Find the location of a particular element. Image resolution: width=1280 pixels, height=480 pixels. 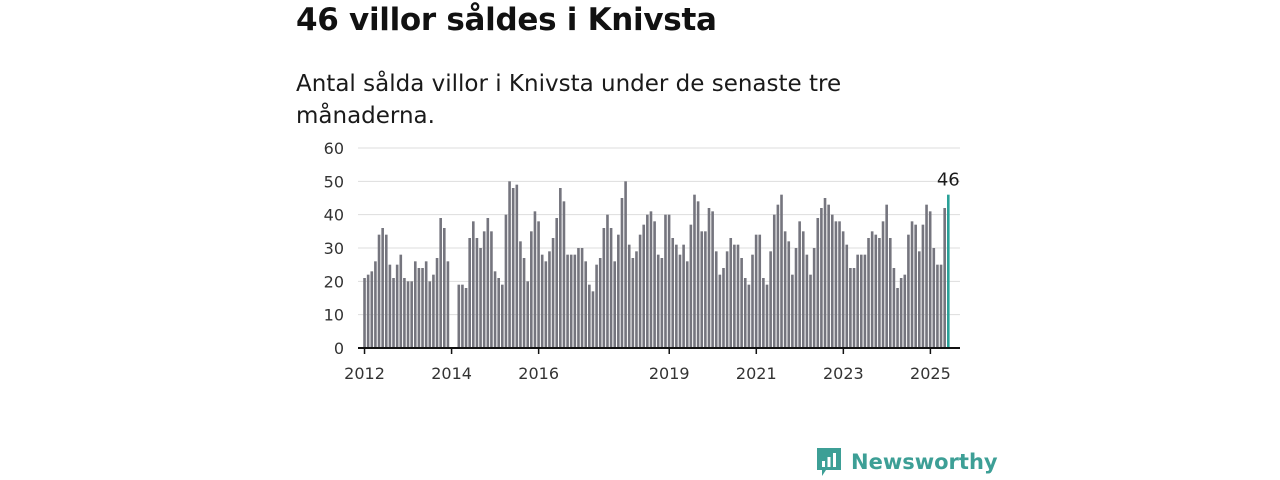

y-tick-label: 50 is located at coordinates (334, 181).